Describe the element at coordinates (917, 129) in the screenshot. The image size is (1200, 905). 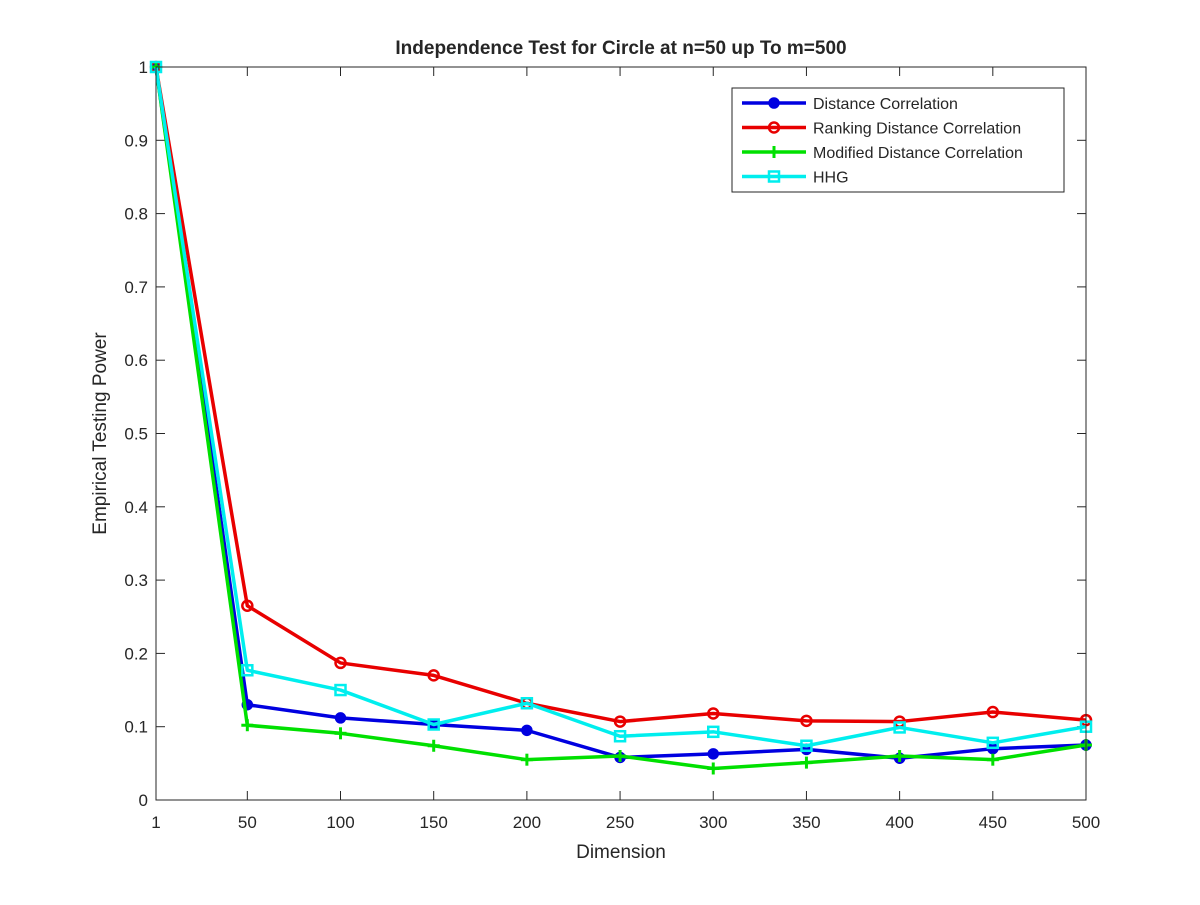
I see `legend-label-ranking-distance-correlation: Ranking Distance Correlation` at that location.